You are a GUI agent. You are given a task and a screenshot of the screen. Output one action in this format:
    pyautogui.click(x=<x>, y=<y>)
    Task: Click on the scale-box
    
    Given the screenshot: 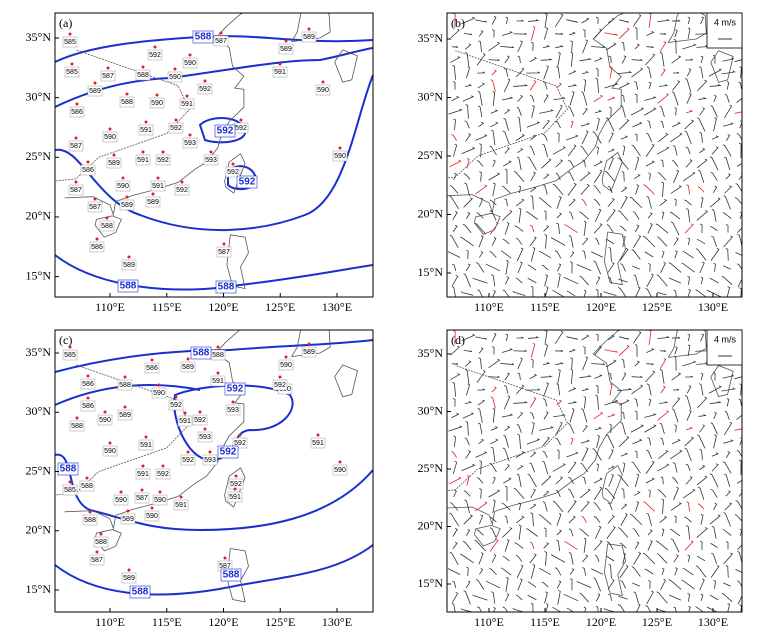 What is the action you would take?
    pyautogui.click(x=724, y=30)
    